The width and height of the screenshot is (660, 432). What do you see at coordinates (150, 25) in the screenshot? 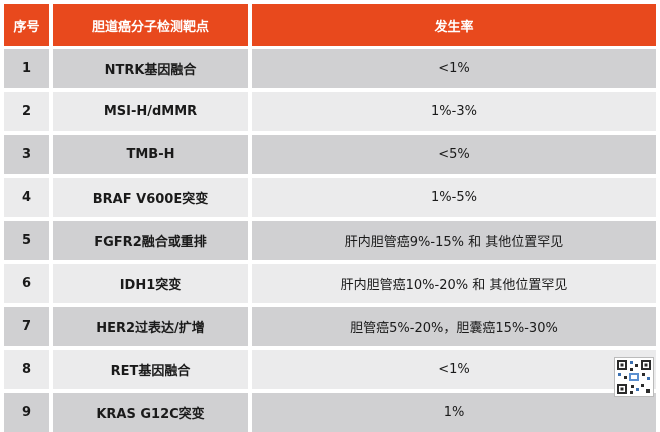
I see `header-target: 胆道癌分子检测靶点` at bounding box center [150, 25].